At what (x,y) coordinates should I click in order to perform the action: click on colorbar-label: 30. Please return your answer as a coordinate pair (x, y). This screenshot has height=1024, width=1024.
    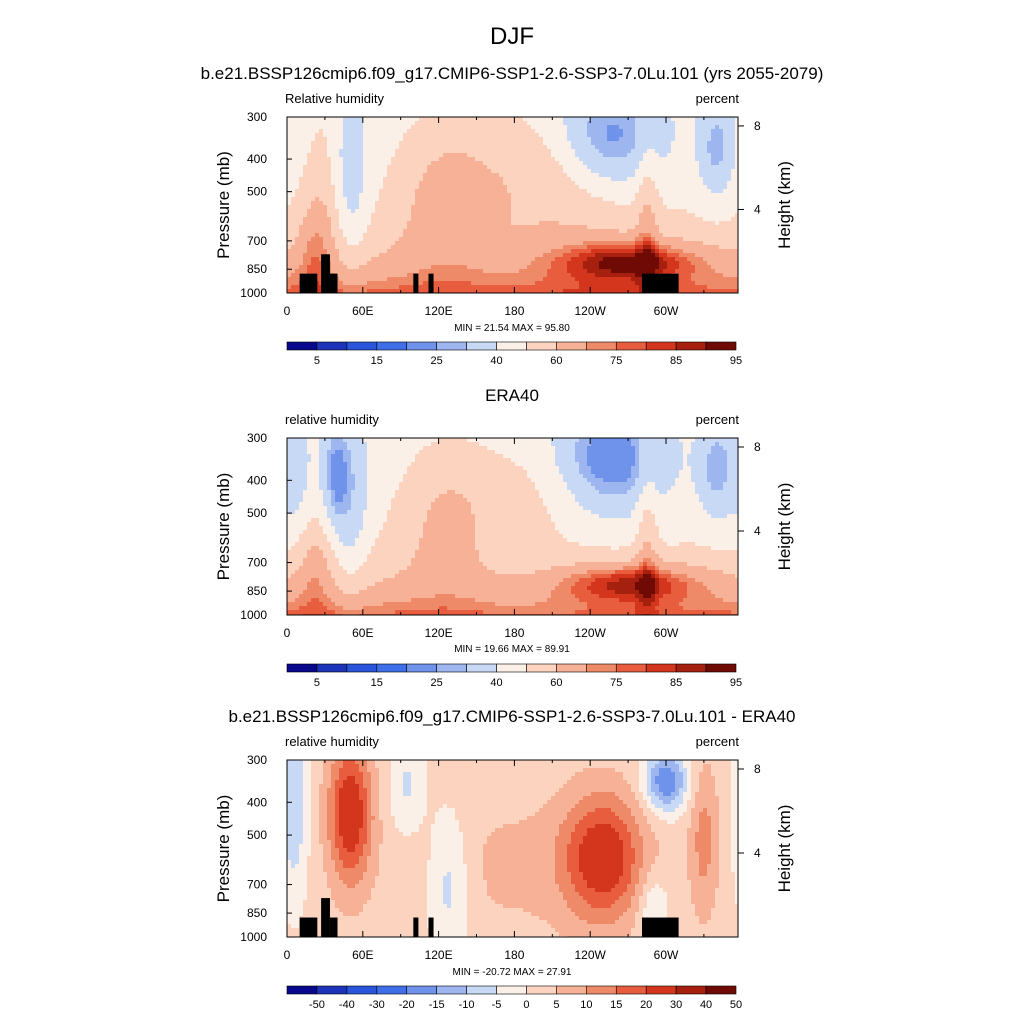
    Looking at the image, I should click on (676, 1005).